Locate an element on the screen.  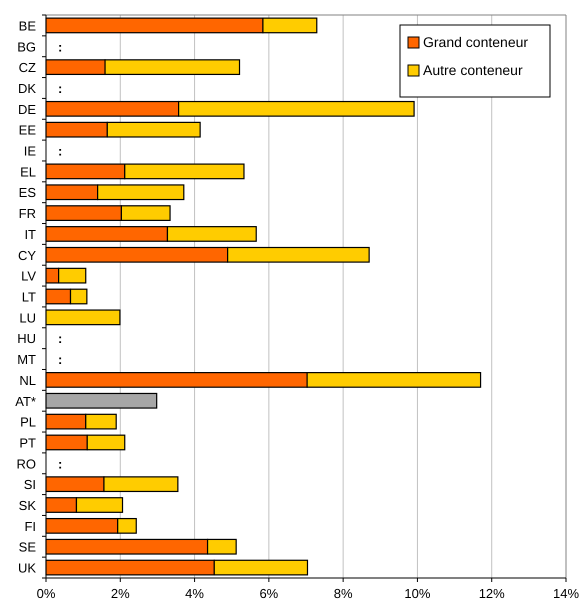
y-tick-label: ES is located at coordinates (27, 192).